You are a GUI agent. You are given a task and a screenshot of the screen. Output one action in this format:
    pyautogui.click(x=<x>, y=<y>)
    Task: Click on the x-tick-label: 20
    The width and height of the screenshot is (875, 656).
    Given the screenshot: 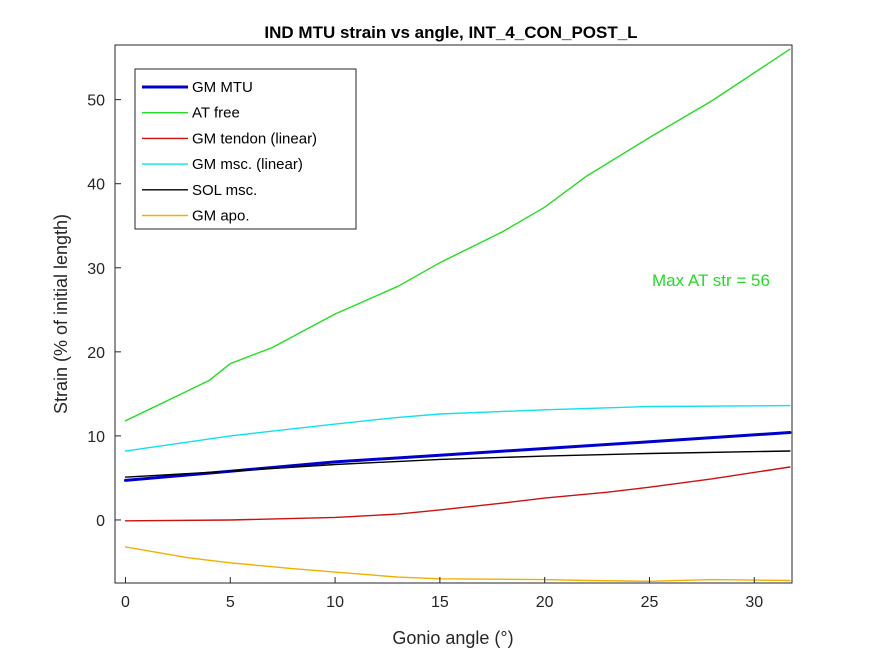 What is the action you would take?
    pyautogui.click(x=545, y=602)
    